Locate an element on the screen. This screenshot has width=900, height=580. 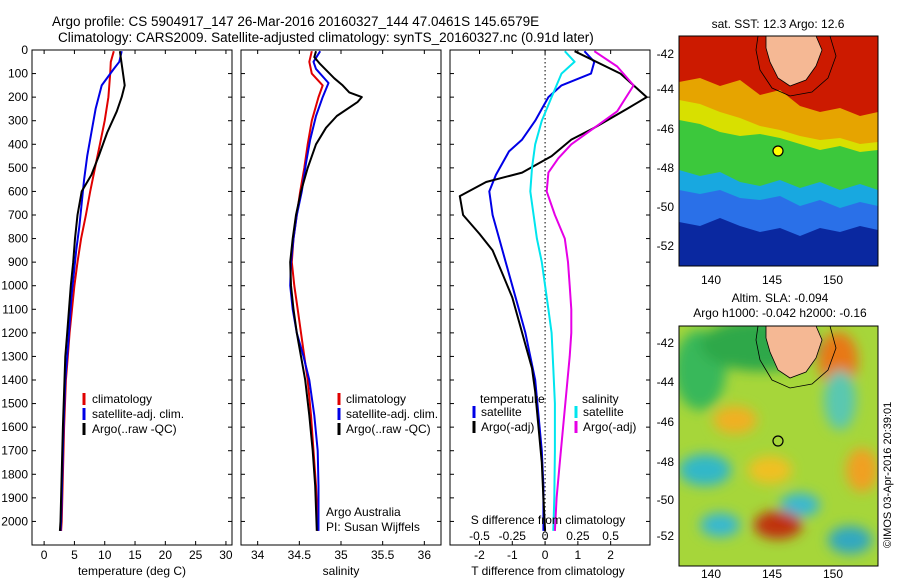
sla-map-axes: 140 145 150 -42 -44 -46 -48 -50 -52 is located at coordinates (750, 458).